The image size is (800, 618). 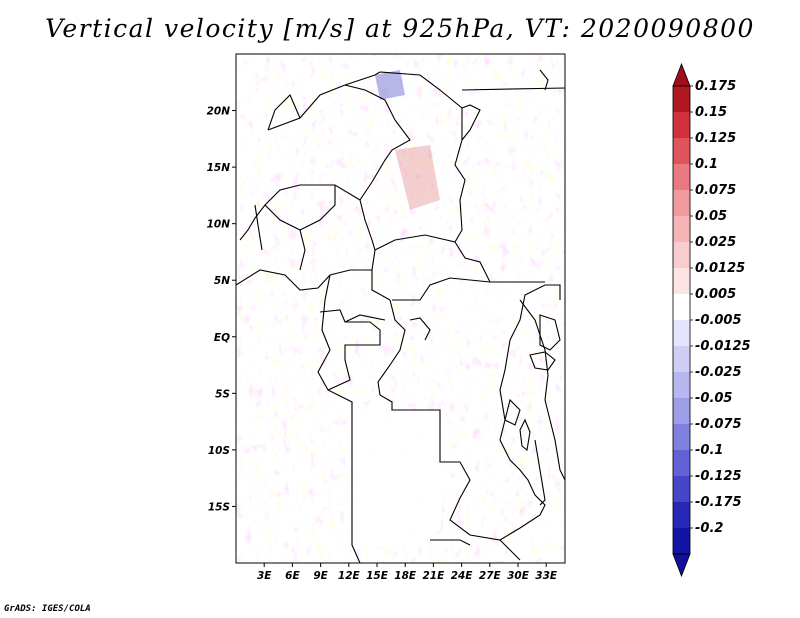 What do you see at coordinates (720, 268) in the screenshot?
I see `colorbar-label: 0.0125` at bounding box center [720, 268].